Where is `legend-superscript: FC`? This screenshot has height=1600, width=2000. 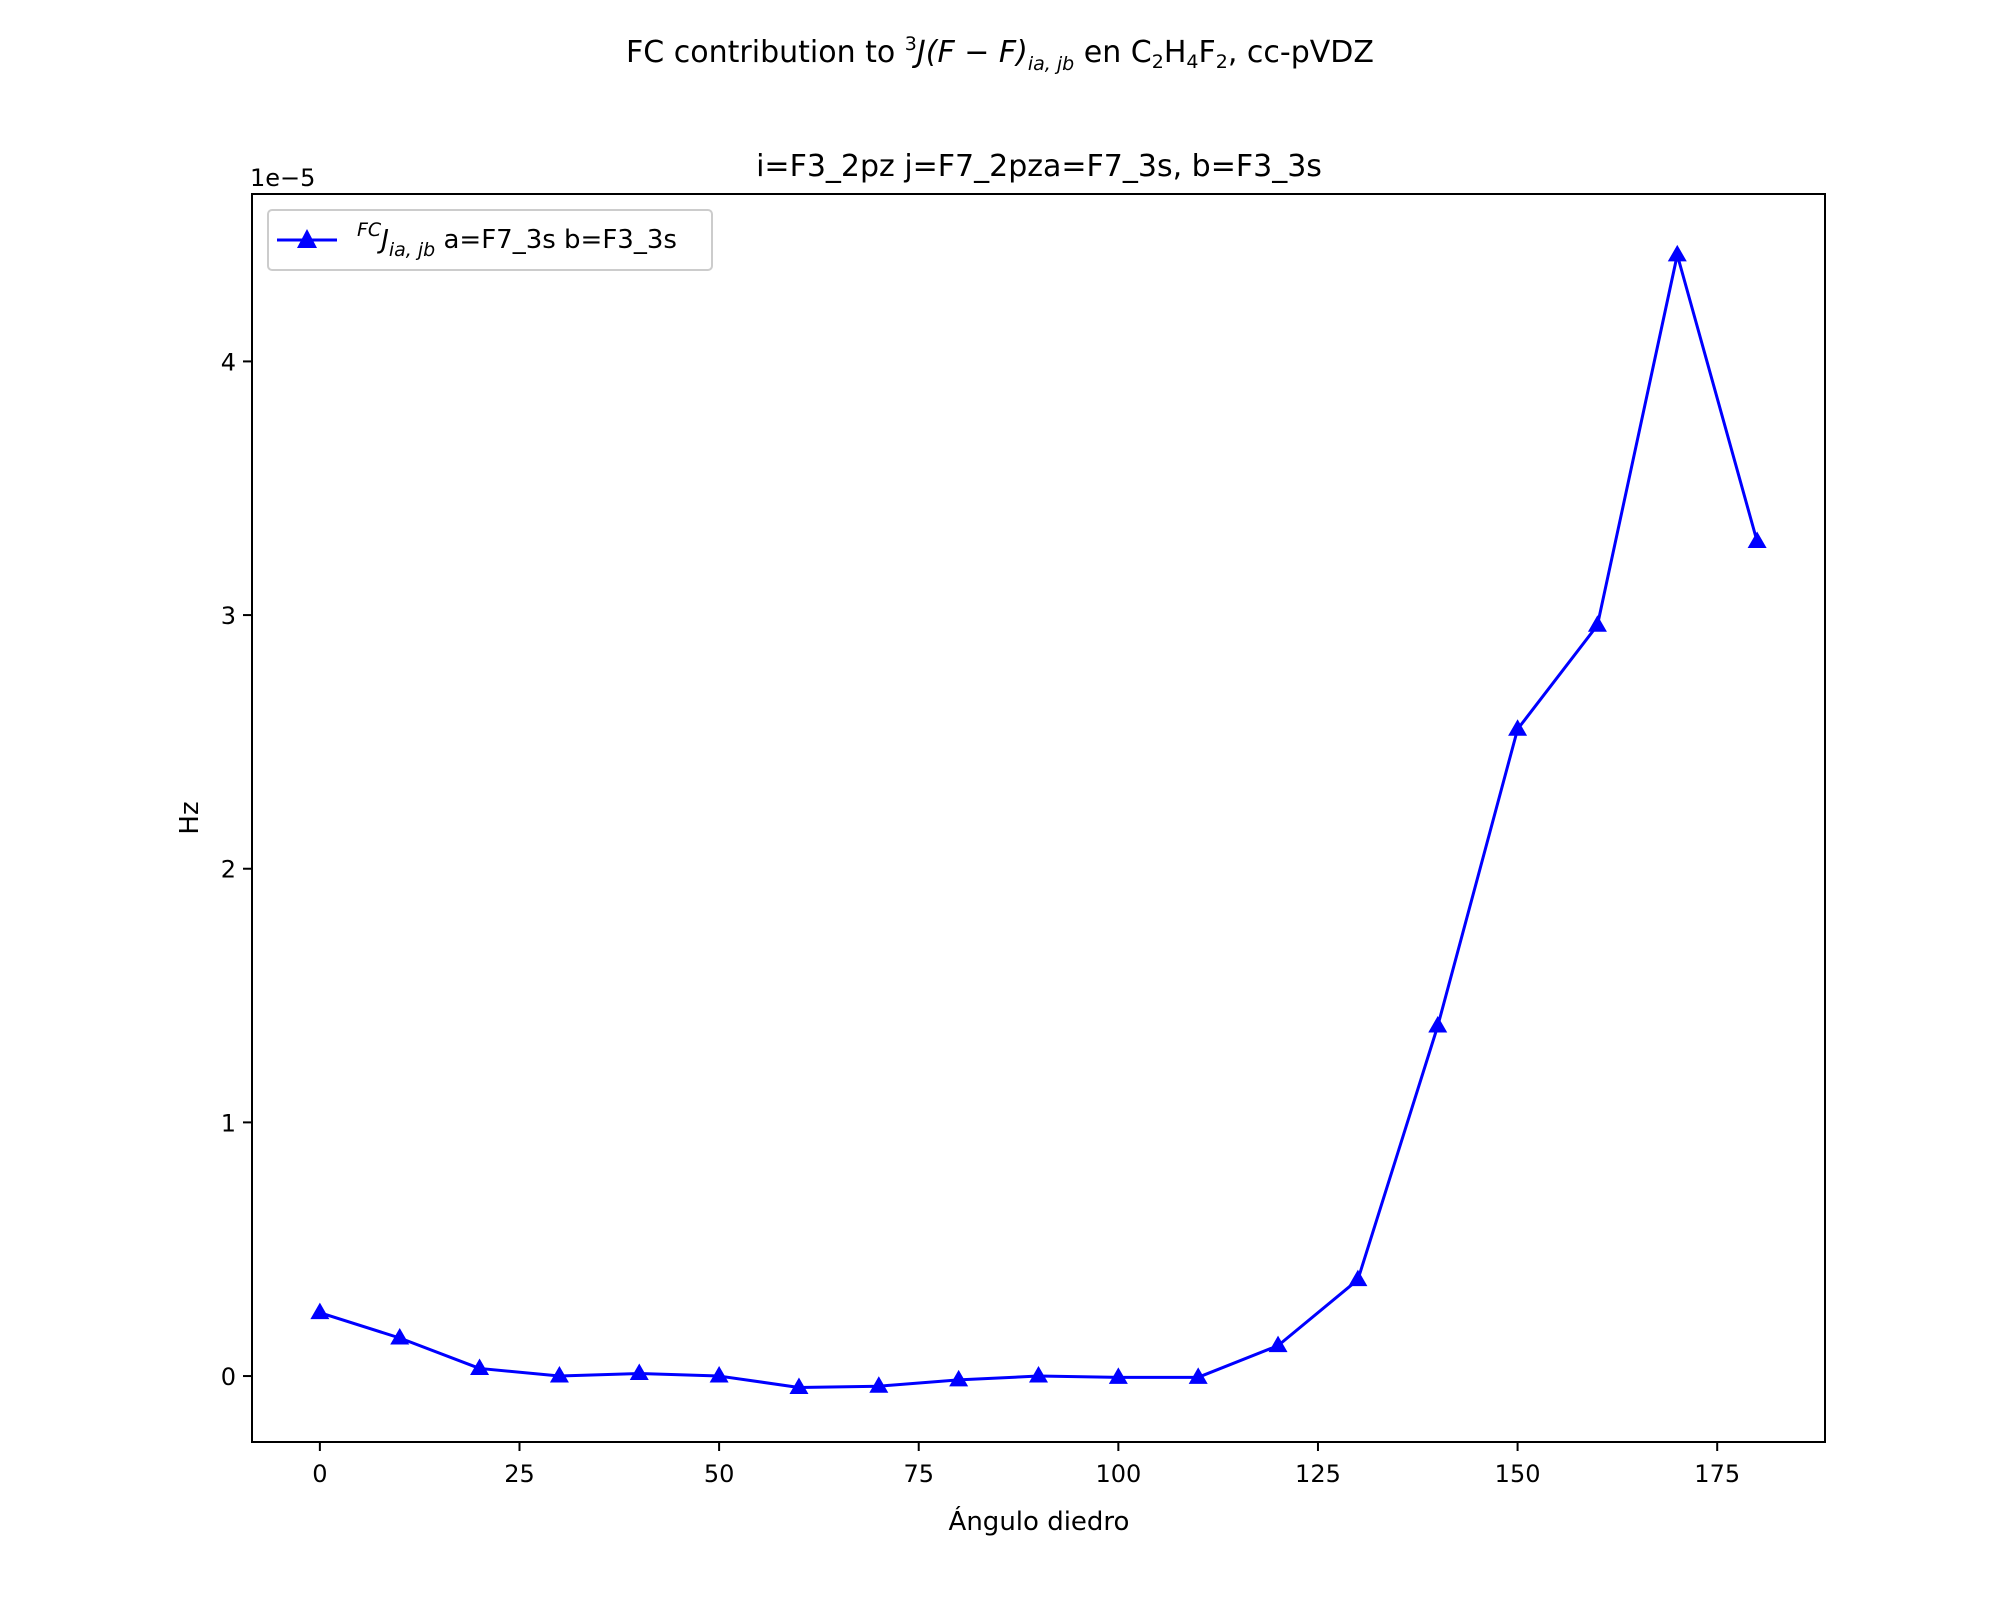 legend-superscript: FC is located at coordinates (369, 230).